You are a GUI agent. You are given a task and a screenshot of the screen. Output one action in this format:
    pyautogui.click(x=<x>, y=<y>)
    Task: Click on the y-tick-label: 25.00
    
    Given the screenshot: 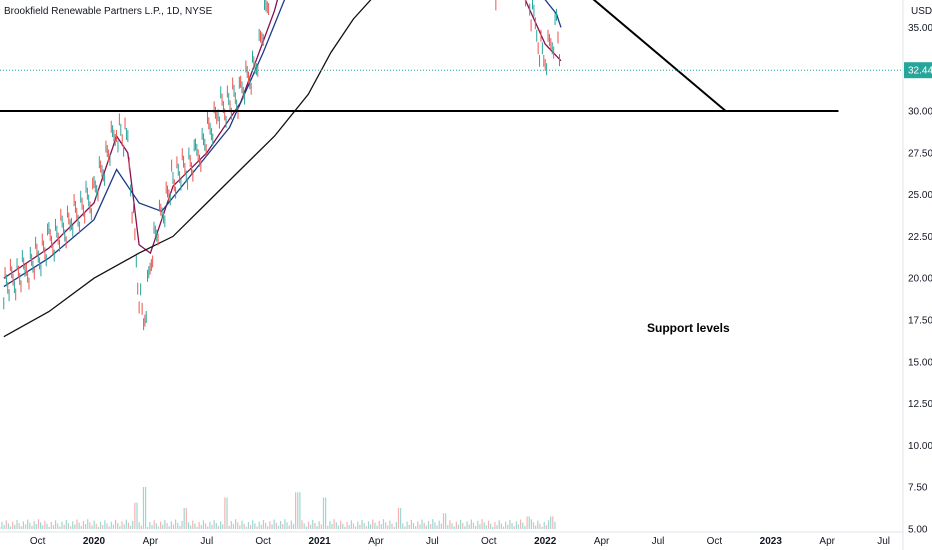 What is the action you would take?
    pyautogui.click(x=920, y=195)
    